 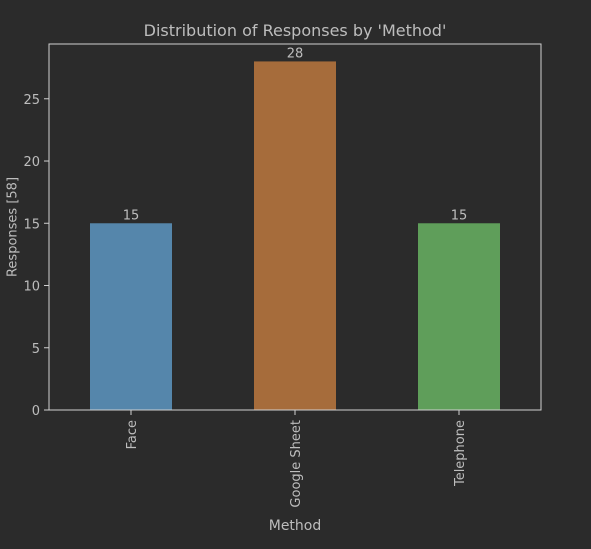 I want to click on y-tick-label: 25, so click(x=31, y=100).